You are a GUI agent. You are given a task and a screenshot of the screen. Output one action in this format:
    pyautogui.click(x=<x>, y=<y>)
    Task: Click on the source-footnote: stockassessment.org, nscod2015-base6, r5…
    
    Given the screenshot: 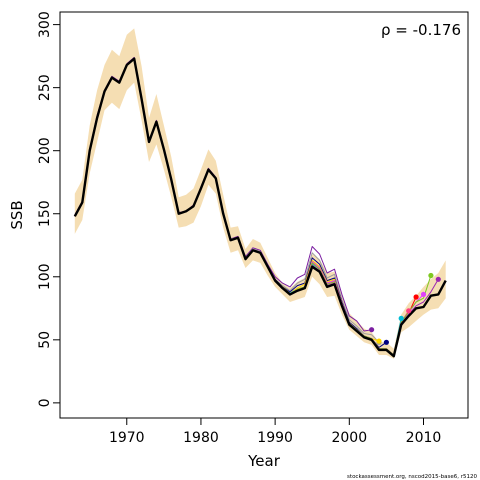 What is the action you would take?
    pyautogui.click(x=412, y=477)
    